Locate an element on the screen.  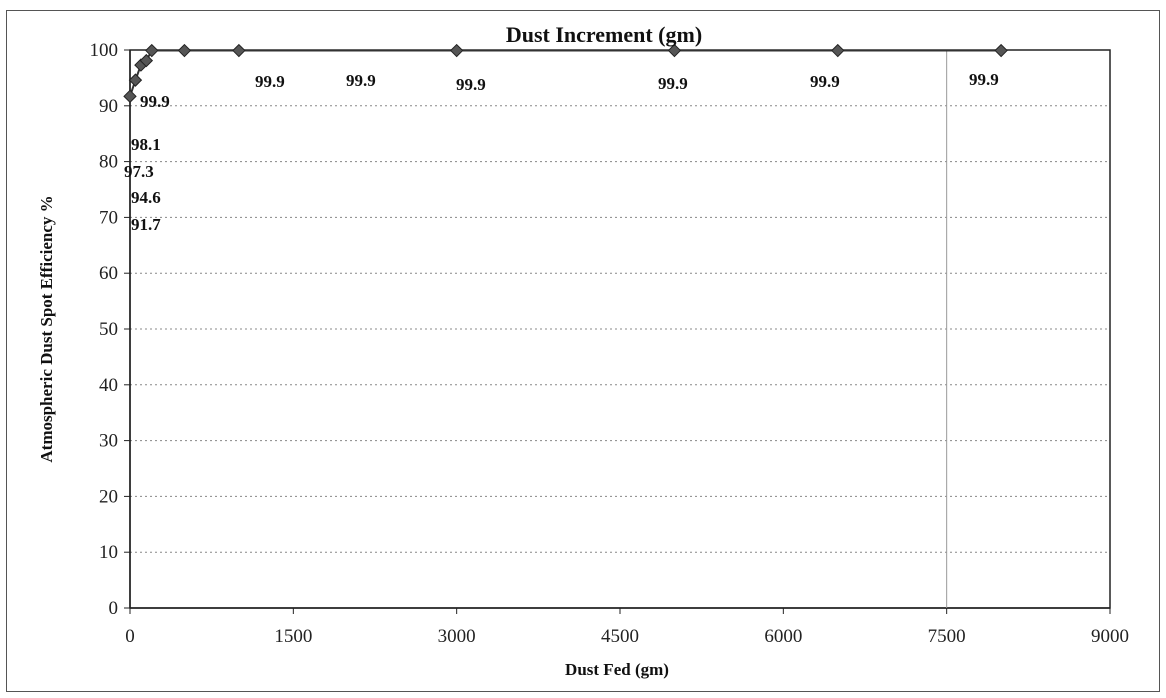
y-tick-label: 90 is located at coordinates (108, 106).